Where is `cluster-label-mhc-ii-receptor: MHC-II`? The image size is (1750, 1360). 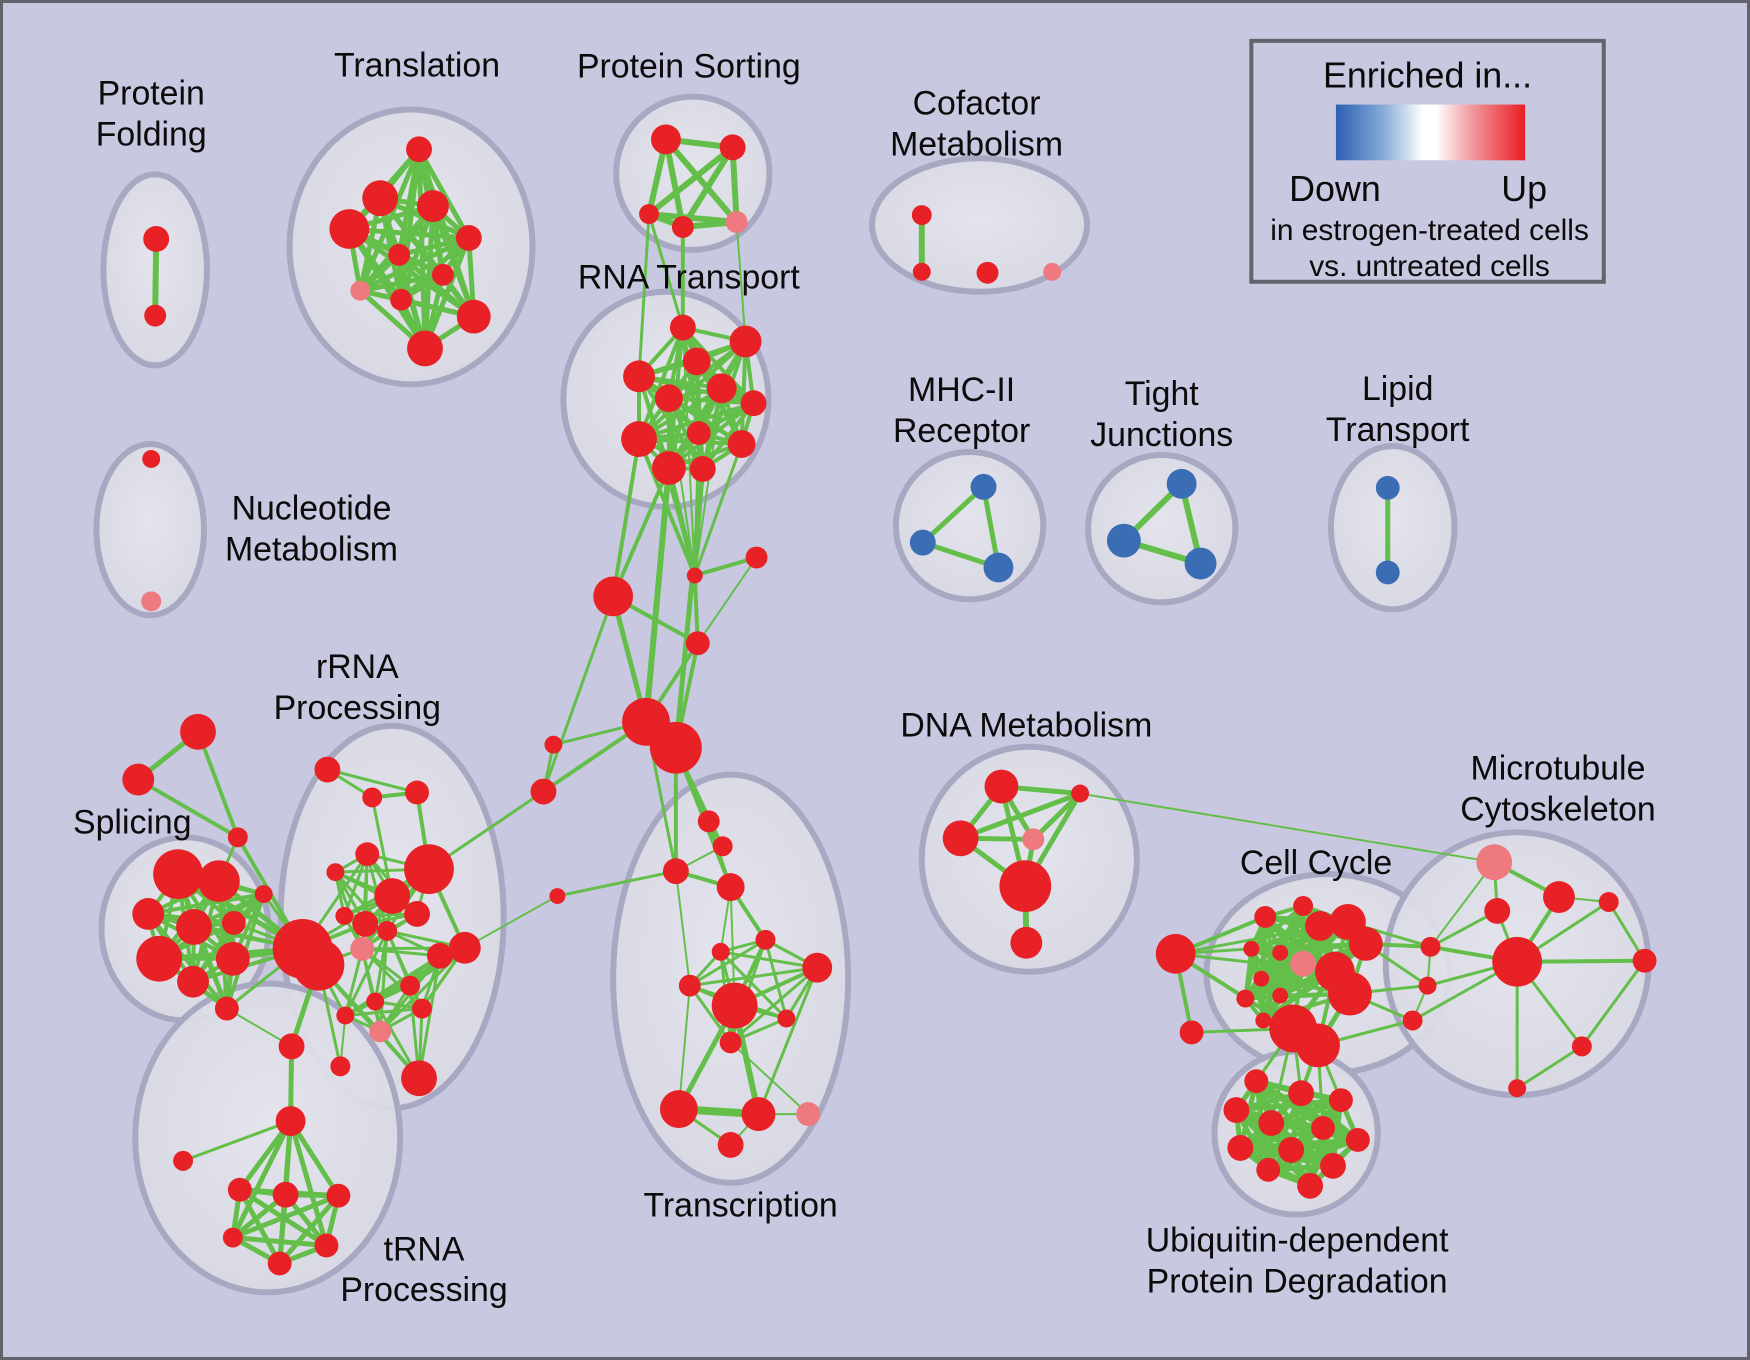
cluster-label-mhc-ii-receptor: MHC-II is located at coordinates (961, 390).